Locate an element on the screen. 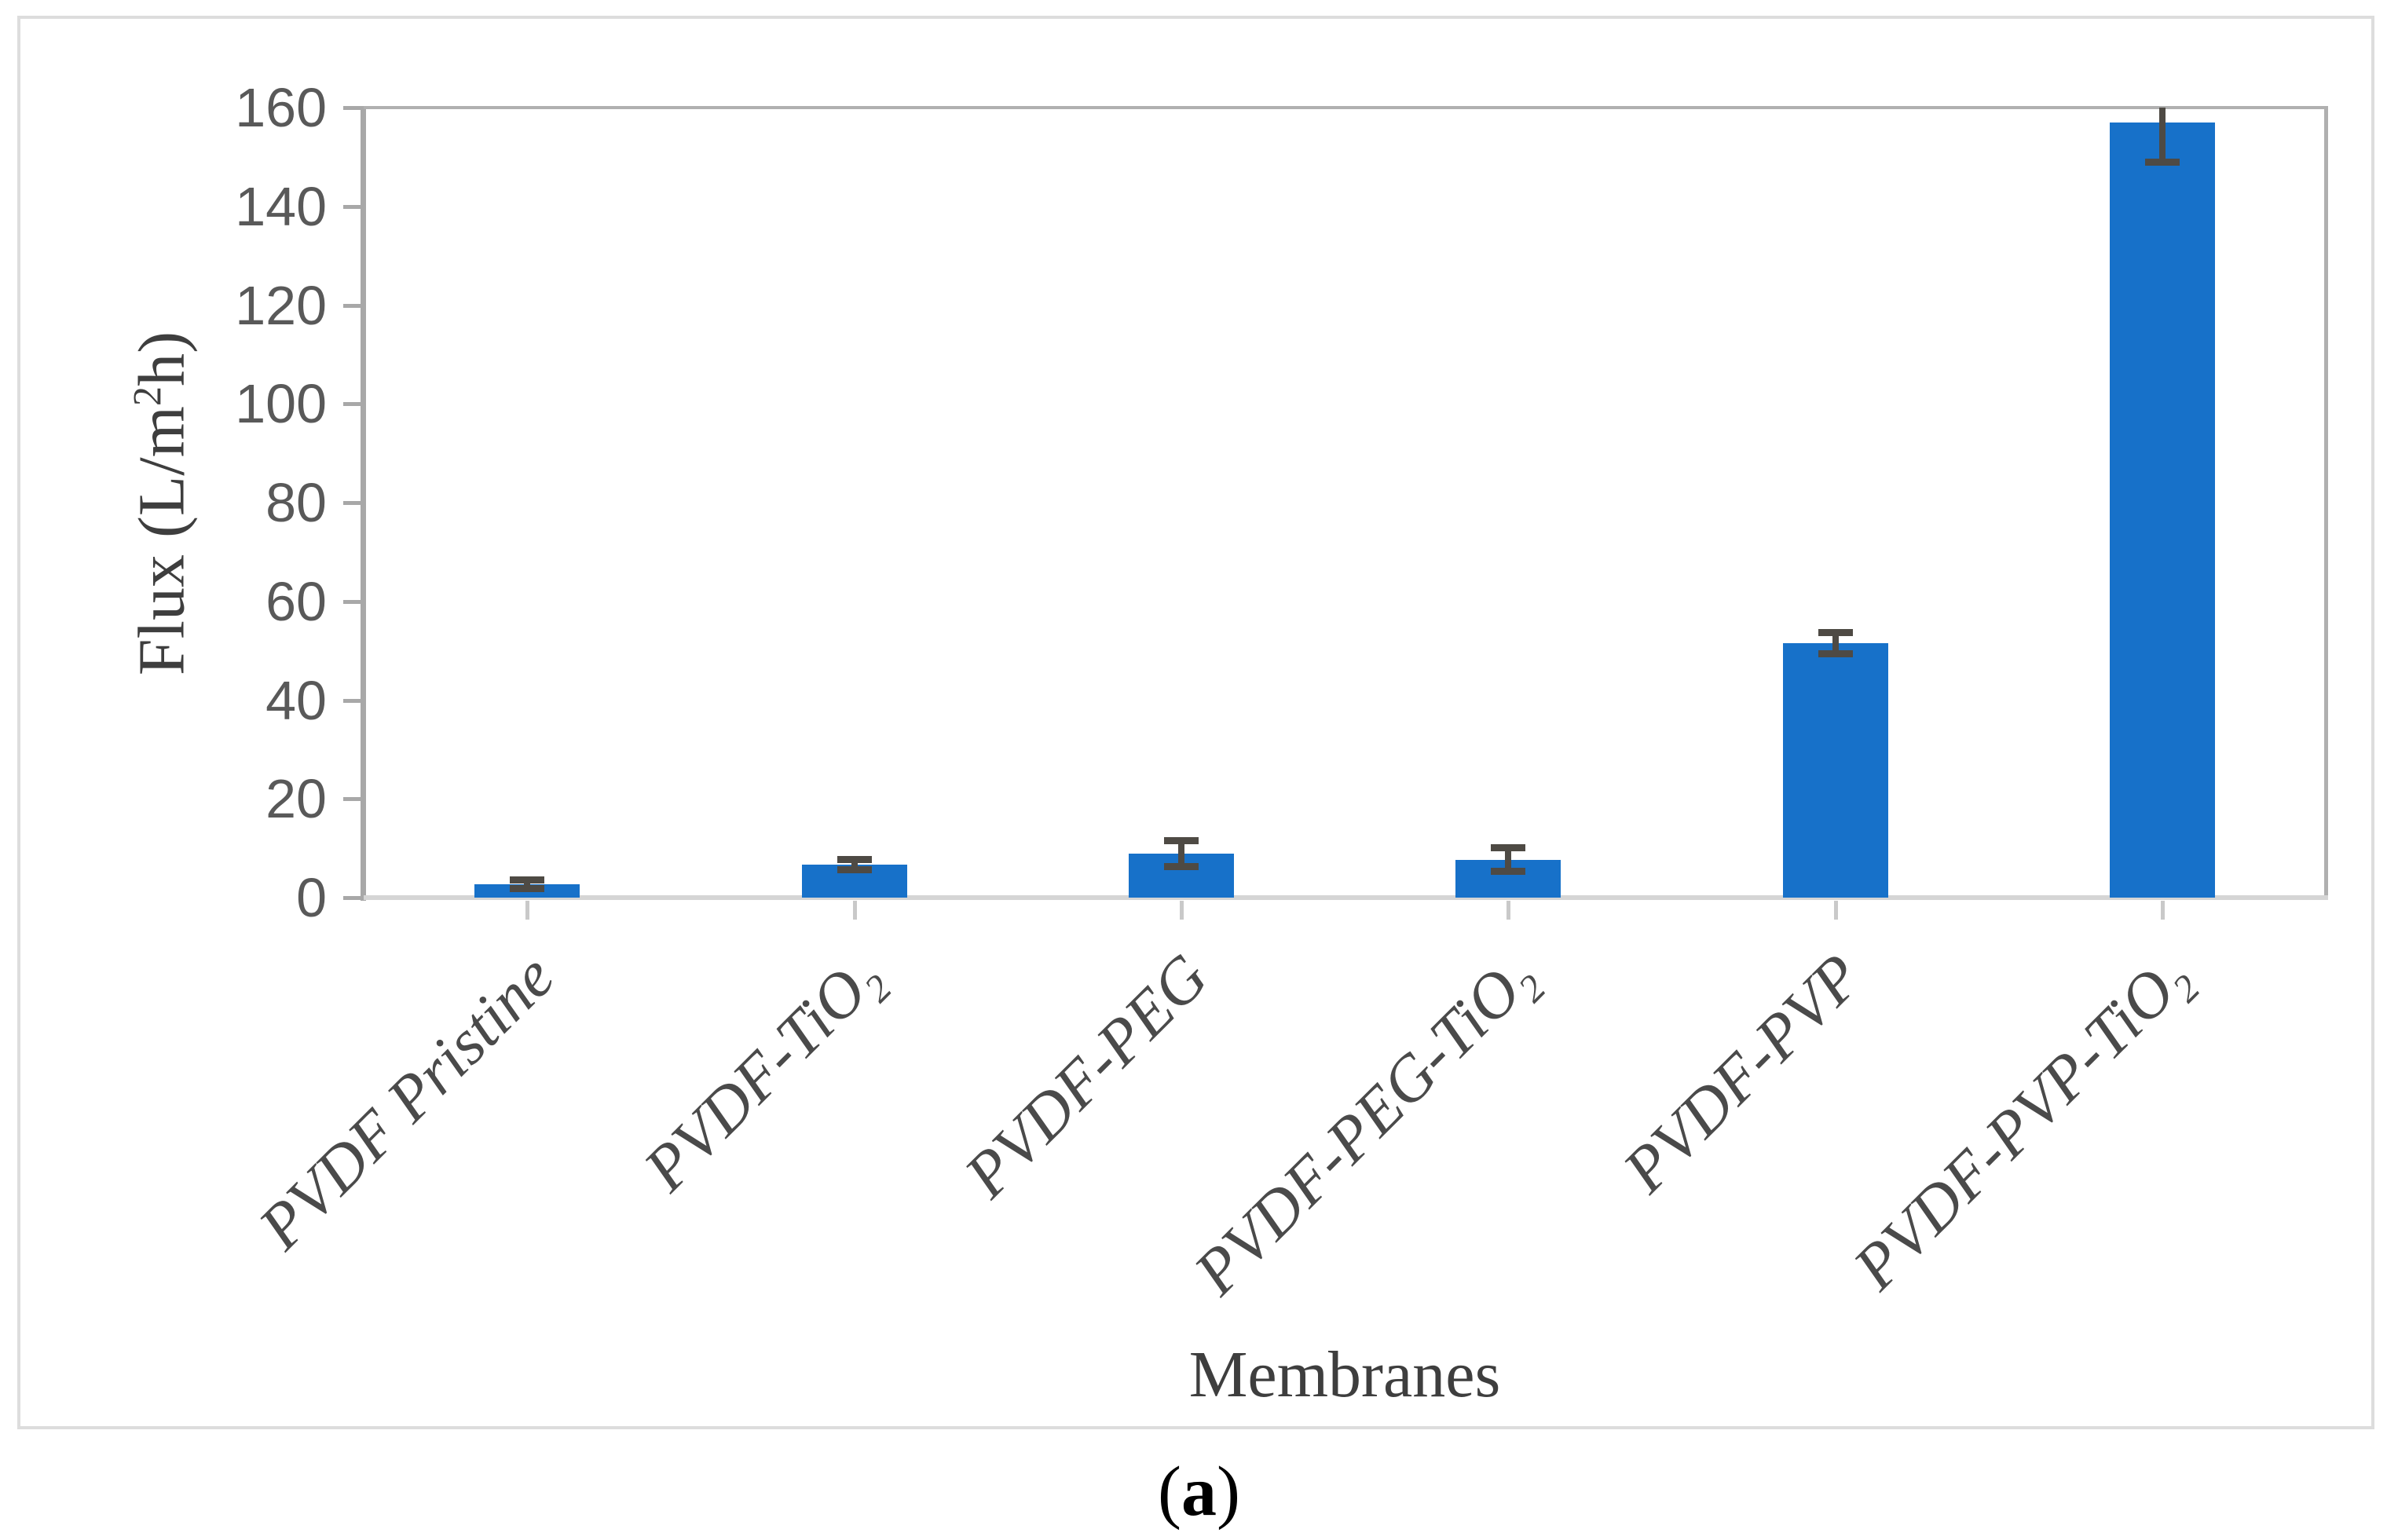  y-tick-label-40: 40 is located at coordinates (296, 700).